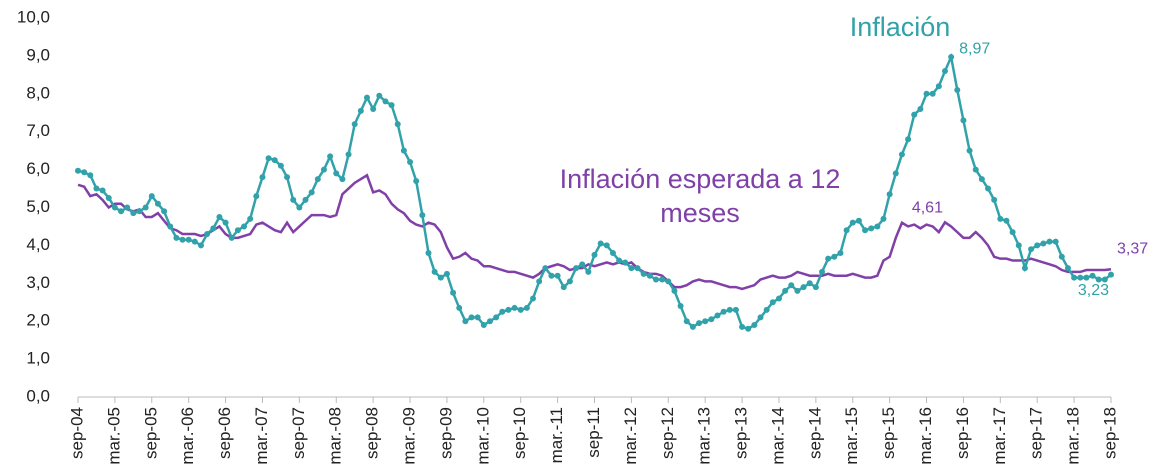  Describe the element at coordinates (888, 433) in the screenshot. I see `x-tick-label: sep-15` at that location.